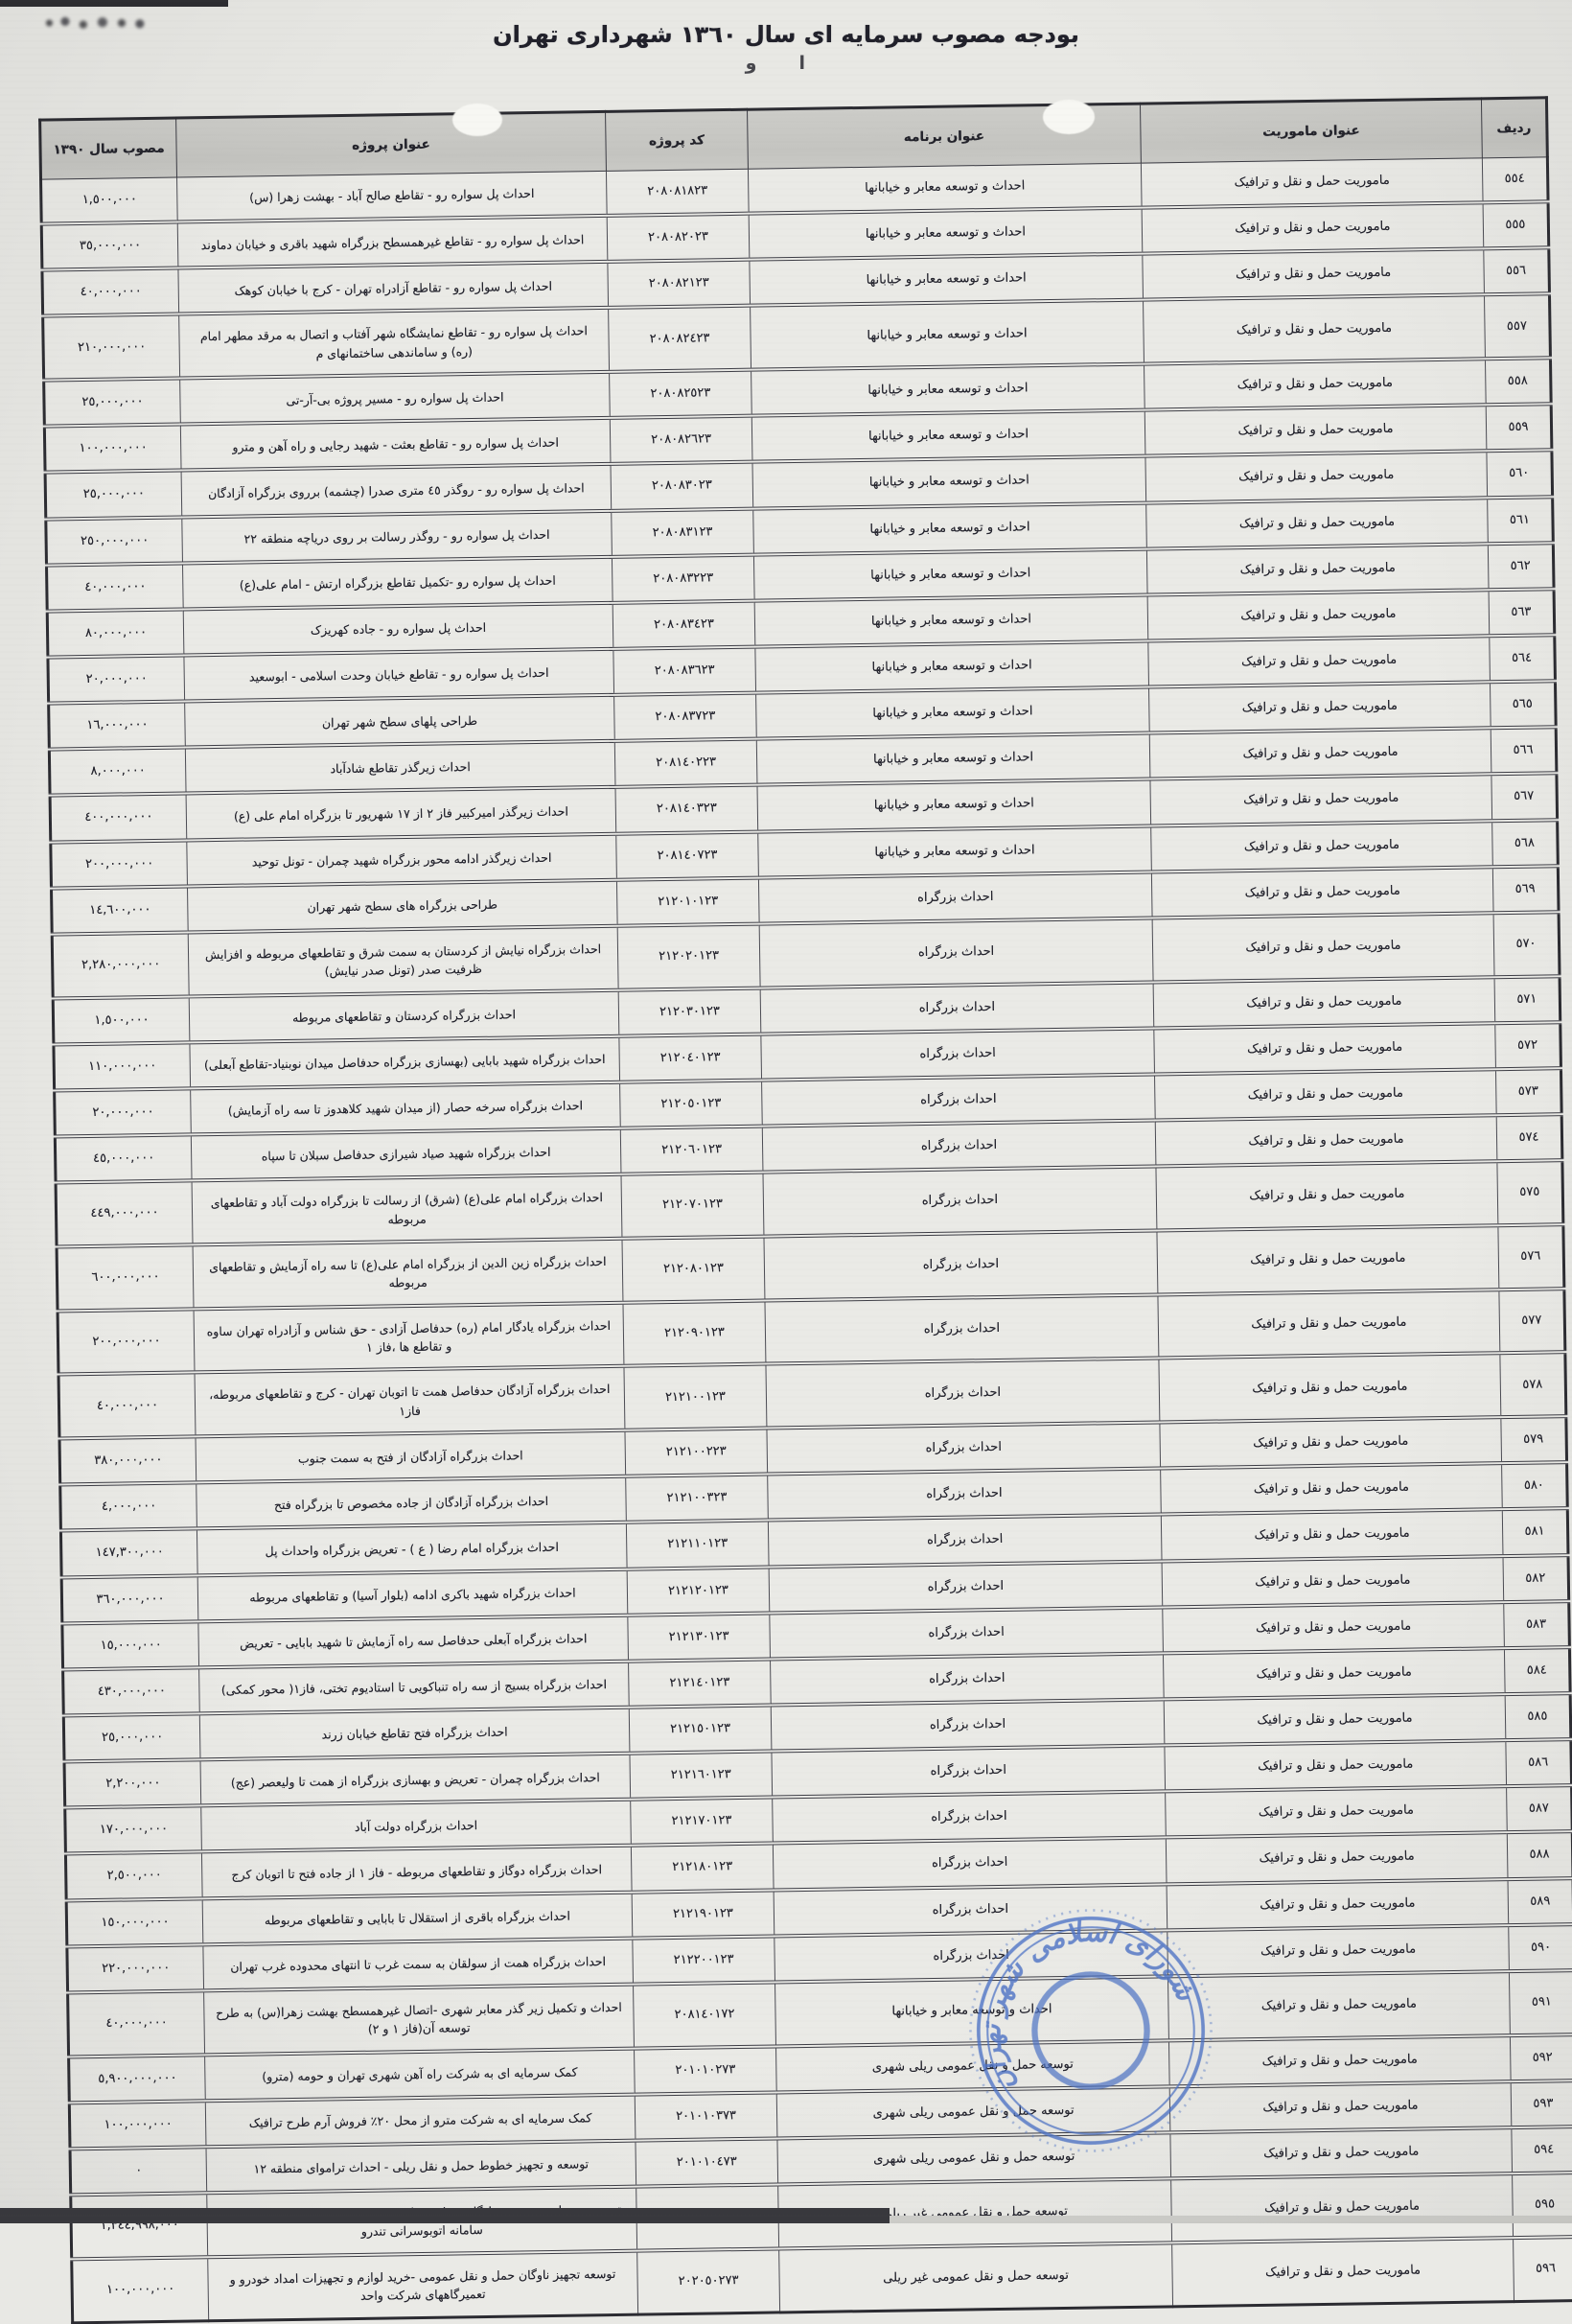  I want to click on cell-project-code: ٢١٢١١٠١٢٣, so click(698, 1544).